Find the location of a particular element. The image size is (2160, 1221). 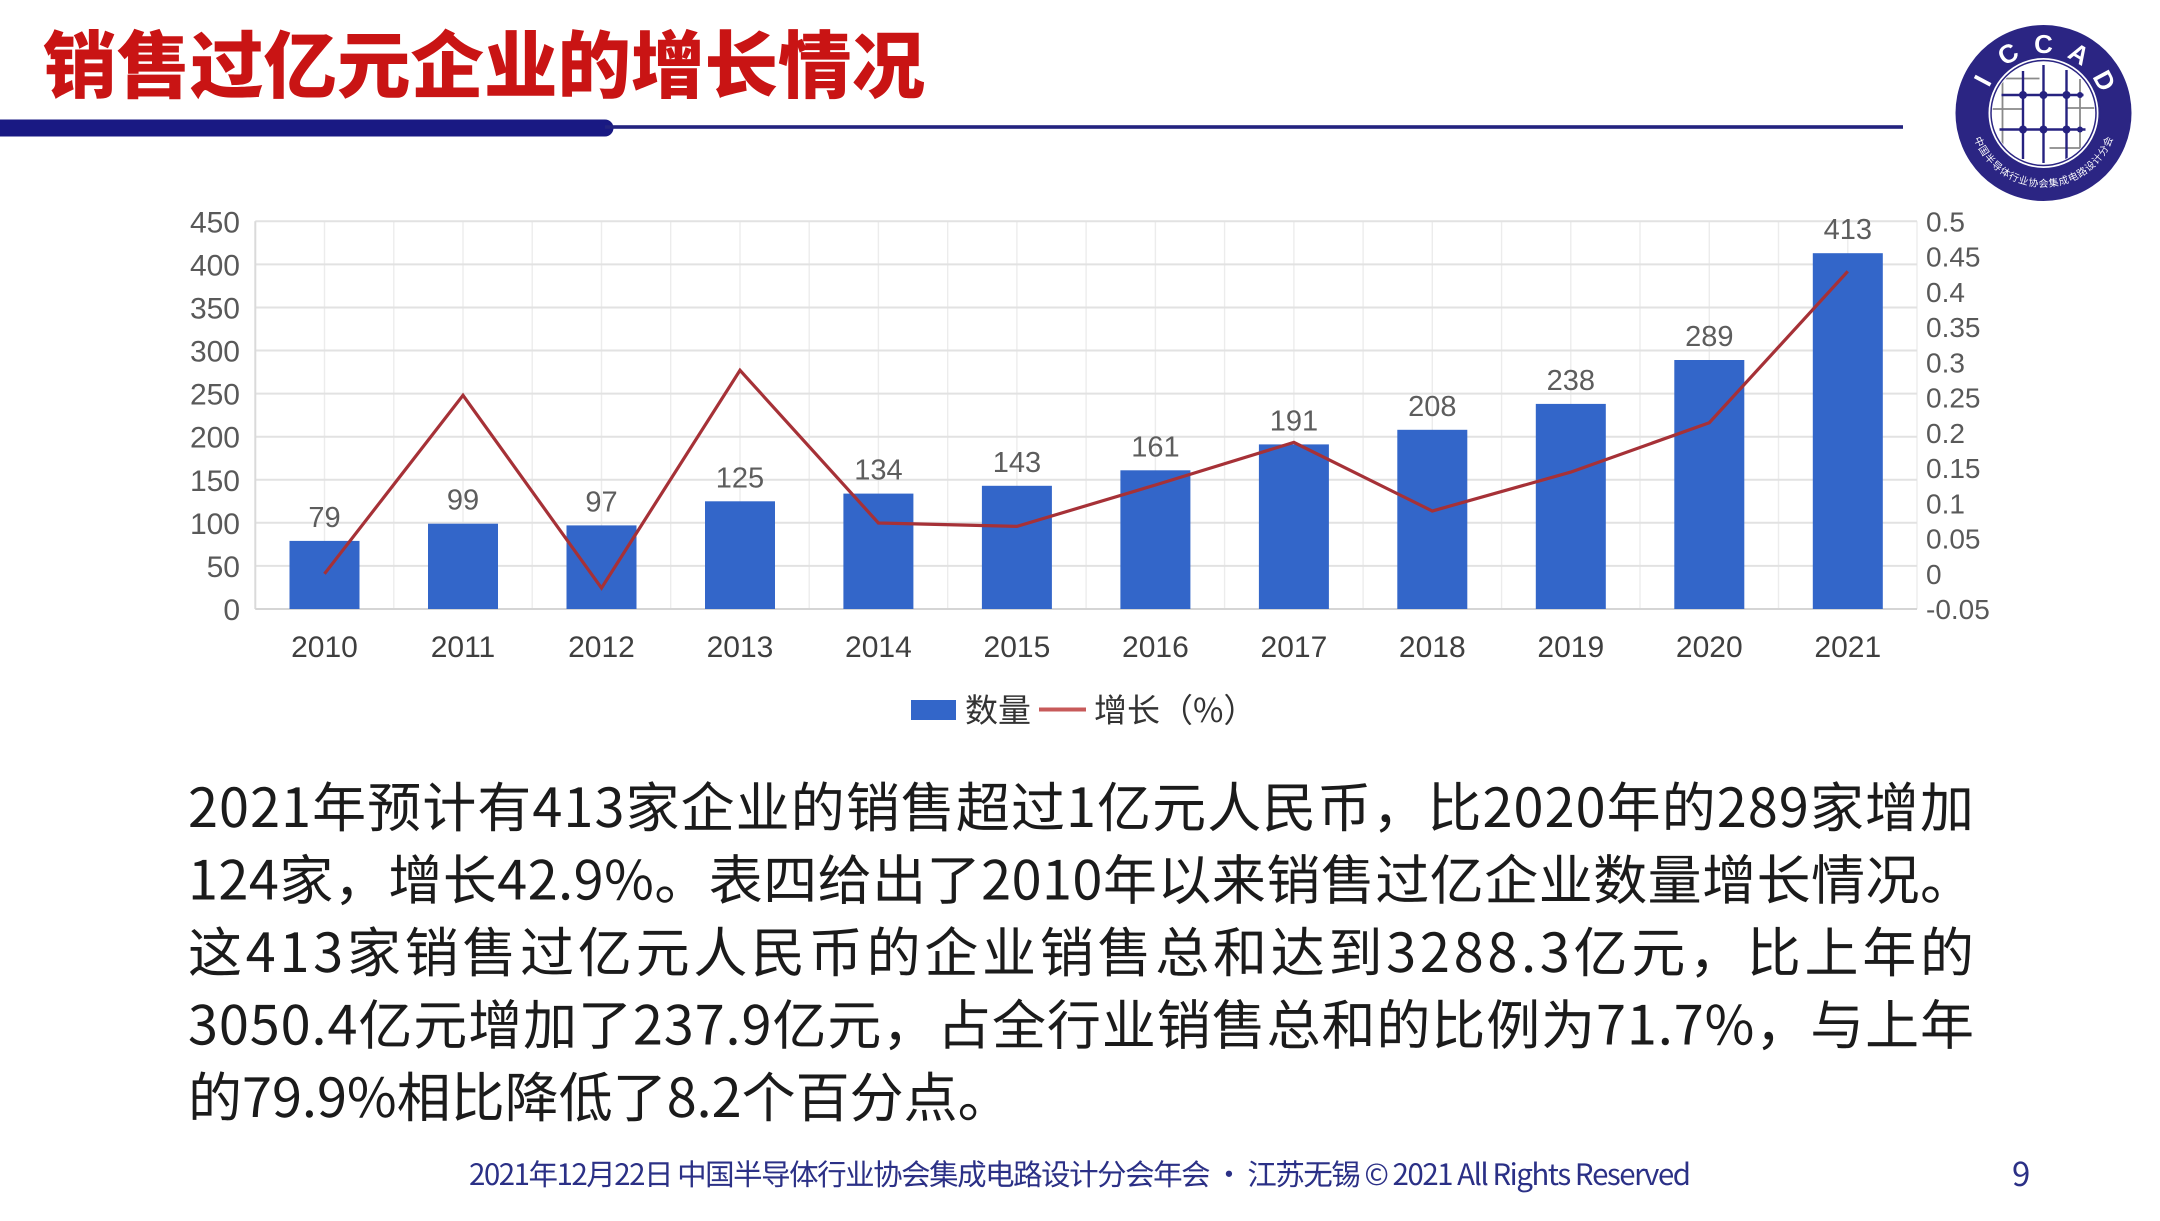

svg-text: 143 is located at coordinates (1017, 463).